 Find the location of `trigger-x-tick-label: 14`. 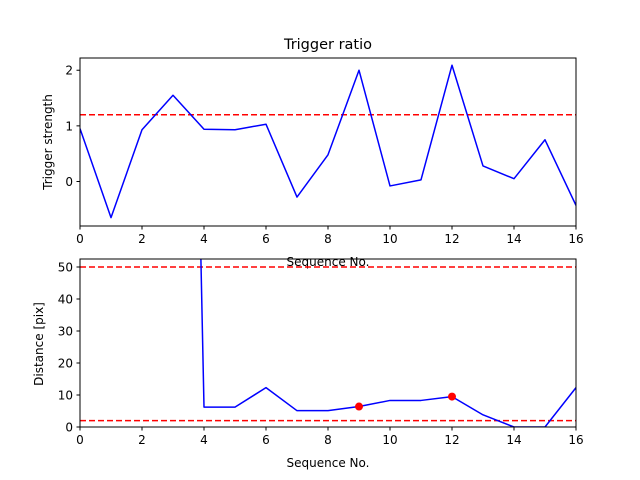

trigger-x-tick-label: 14 is located at coordinates (513, 239).